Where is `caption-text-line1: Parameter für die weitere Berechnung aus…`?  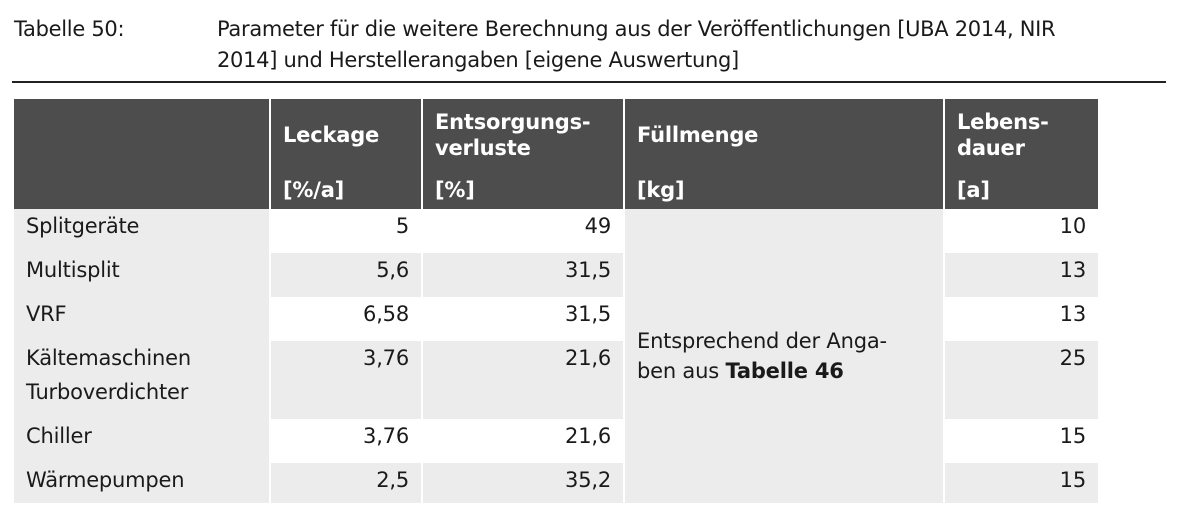 caption-text-line1: Parameter für die weitere Berechnung aus… is located at coordinates (636, 29).